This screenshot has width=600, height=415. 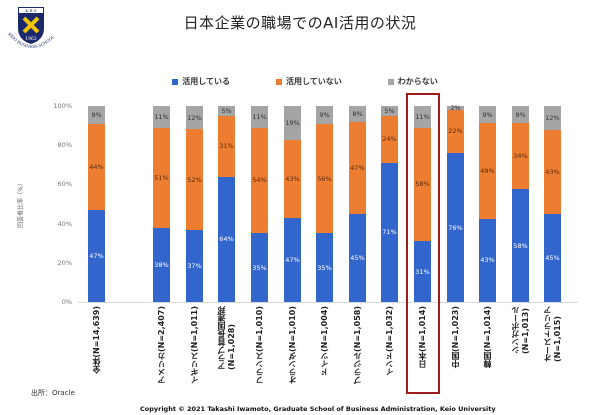 What do you see at coordinates (53, 393) in the screenshot?
I see `source-note: 出所：Oracle` at bounding box center [53, 393].